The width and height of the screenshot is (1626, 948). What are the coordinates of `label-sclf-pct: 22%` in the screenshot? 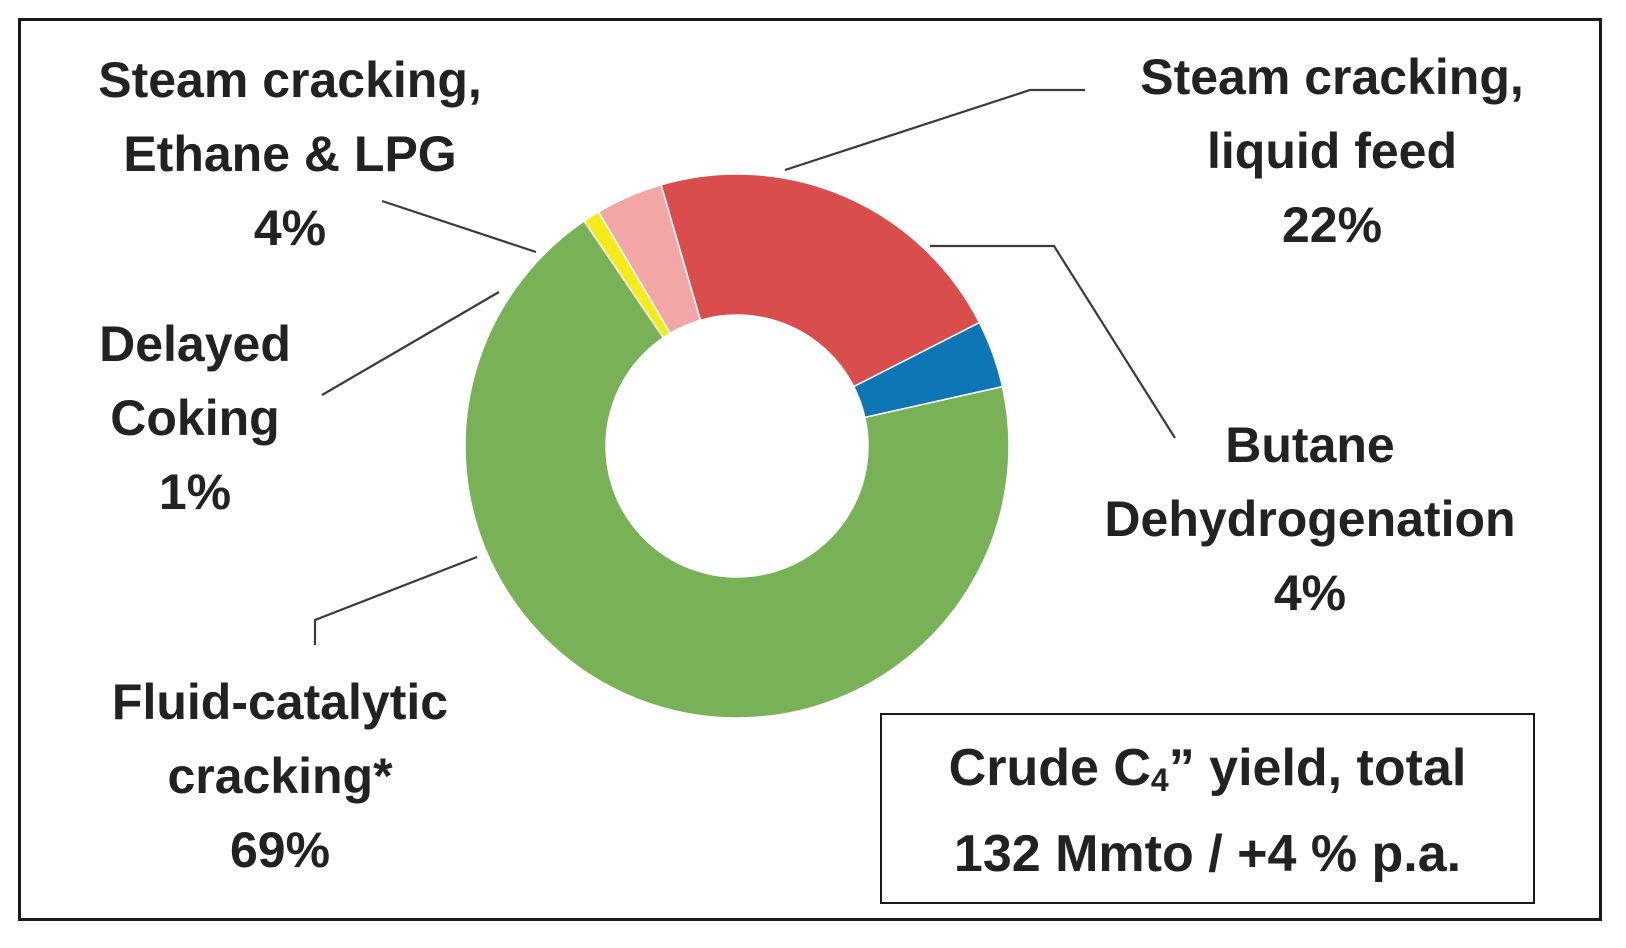 It's located at (1332, 225).